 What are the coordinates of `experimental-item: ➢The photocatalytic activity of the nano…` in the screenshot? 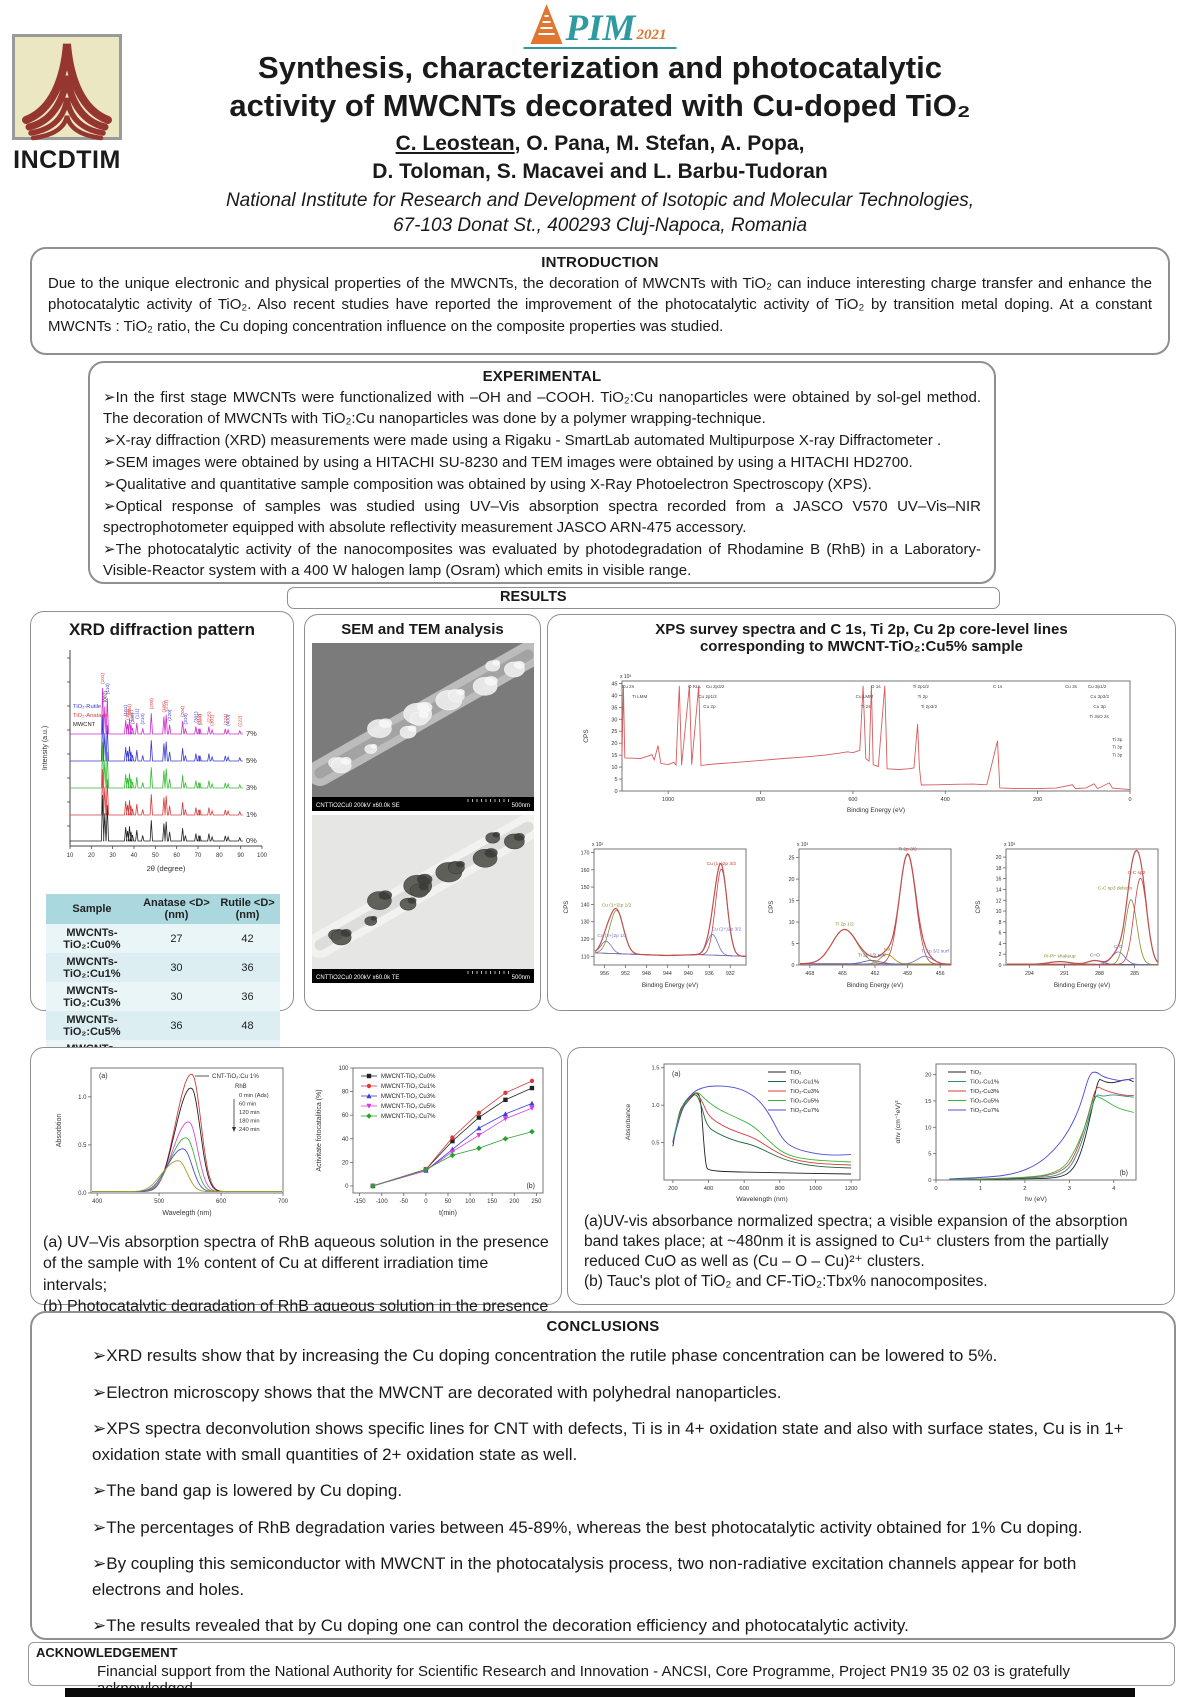 It's located at (542, 560).